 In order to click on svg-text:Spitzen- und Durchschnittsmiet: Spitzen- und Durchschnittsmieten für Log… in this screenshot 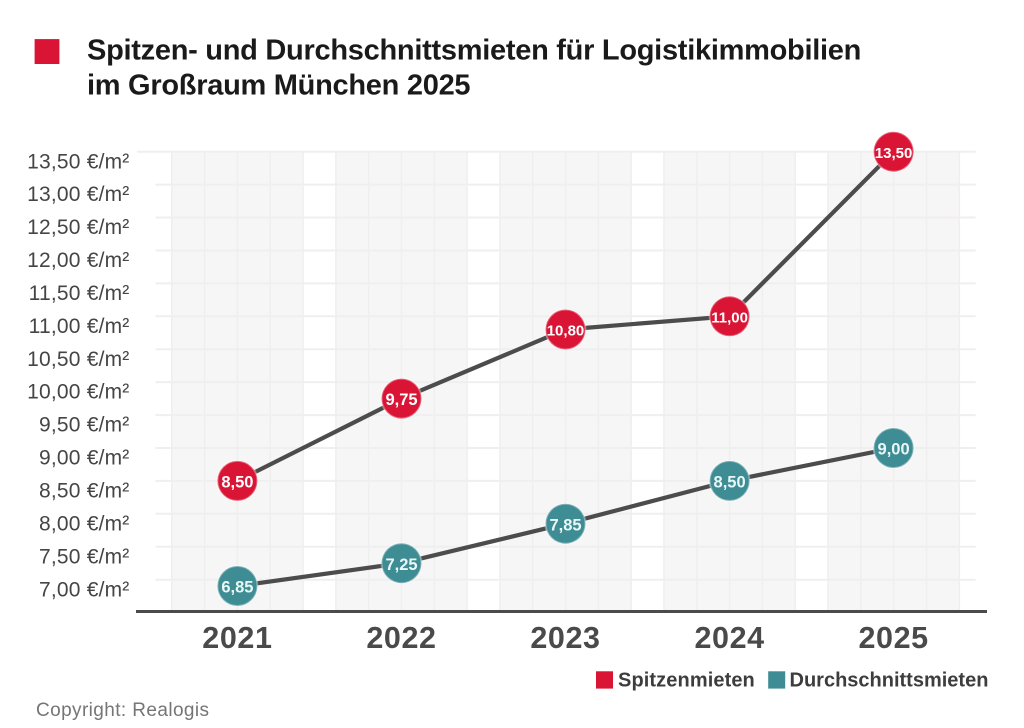, I will do `click(474, 51)`.